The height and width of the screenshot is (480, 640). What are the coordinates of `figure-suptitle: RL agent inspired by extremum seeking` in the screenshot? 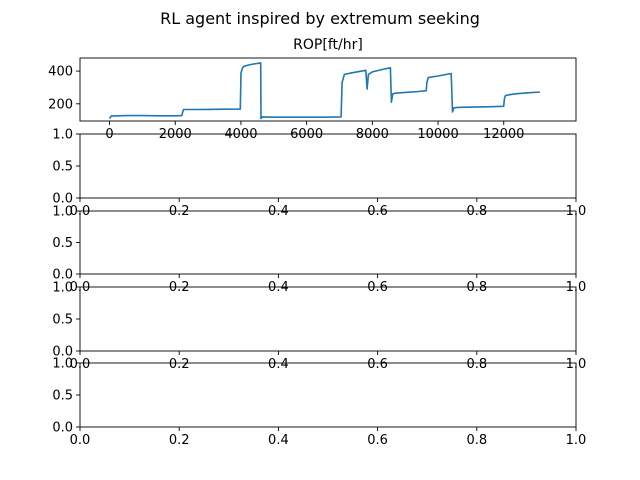 It's located at (320, 18).